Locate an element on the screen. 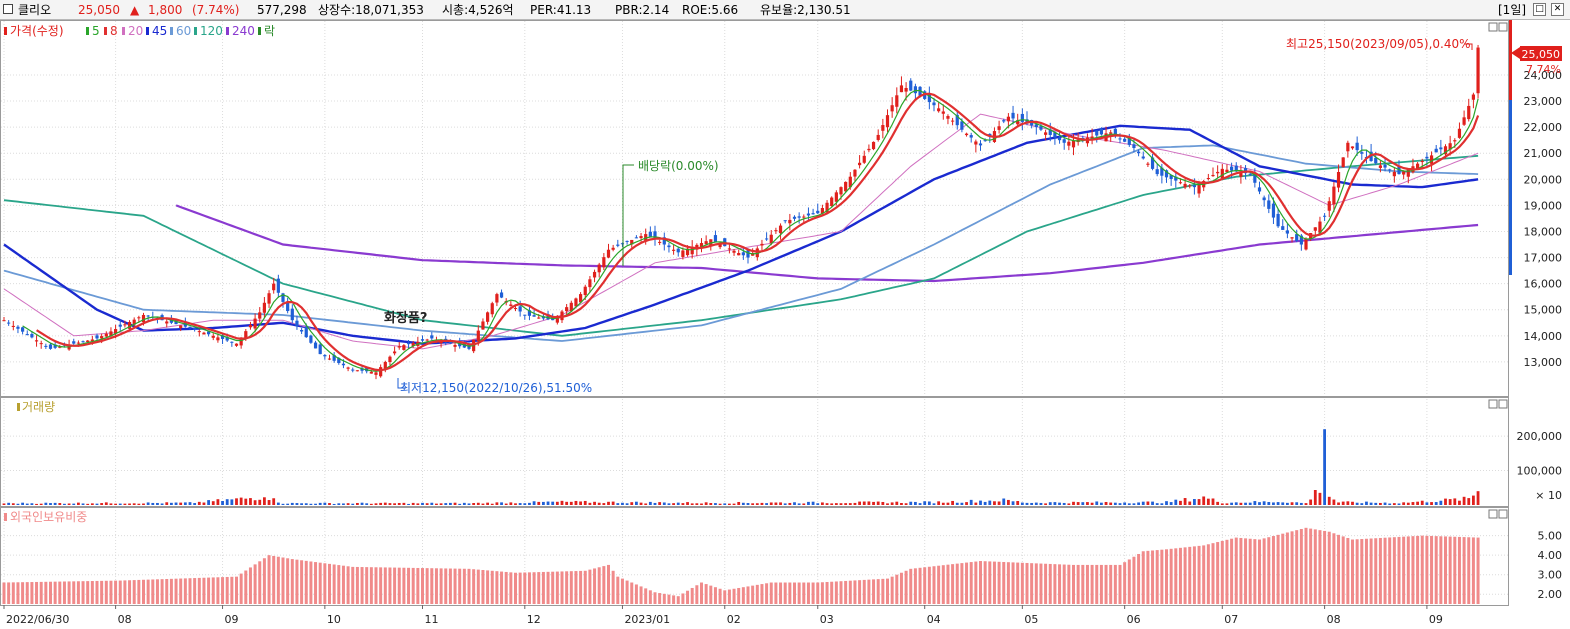 The height and width of the screenshot is (629, 1570). panel-buttons is located at coordinates (1498, 270).